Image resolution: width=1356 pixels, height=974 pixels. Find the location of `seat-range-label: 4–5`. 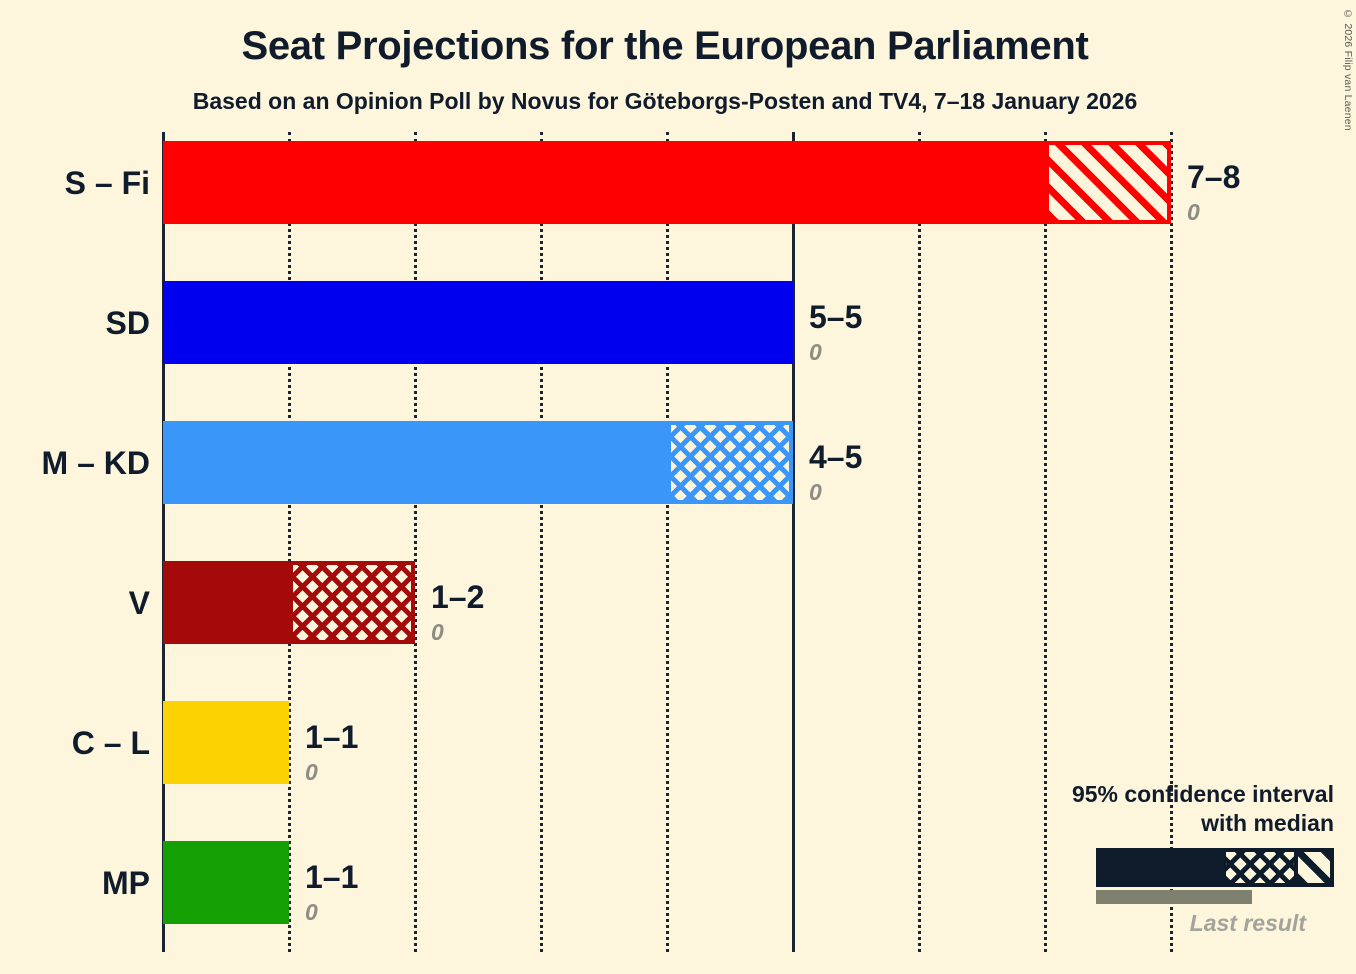

seat-range-label: 4–5 is located at coordinates (836, 456).